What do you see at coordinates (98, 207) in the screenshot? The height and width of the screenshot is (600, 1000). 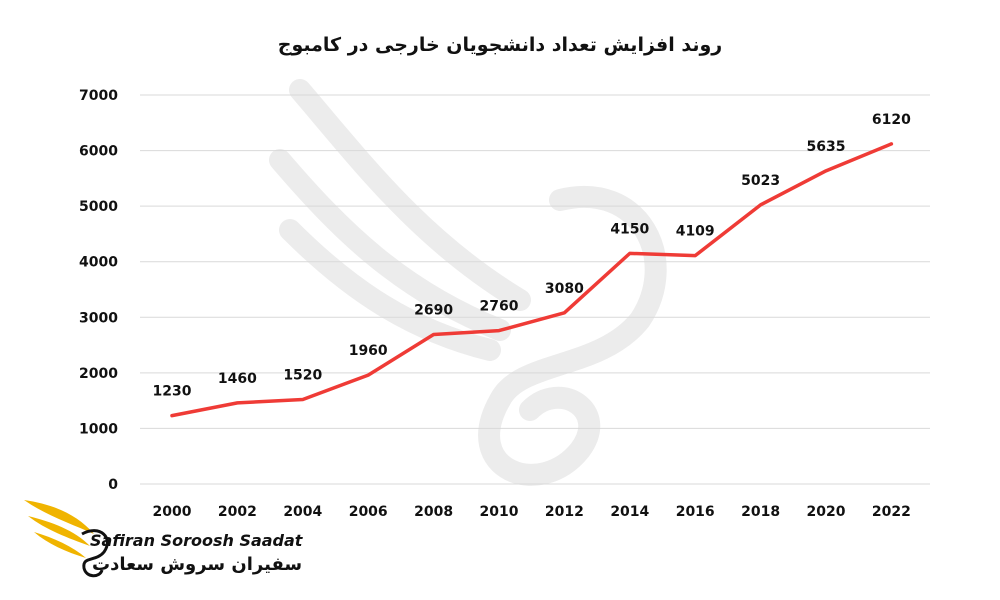 I see `y-tick-label: 5000` at bounding box center [98, 207].